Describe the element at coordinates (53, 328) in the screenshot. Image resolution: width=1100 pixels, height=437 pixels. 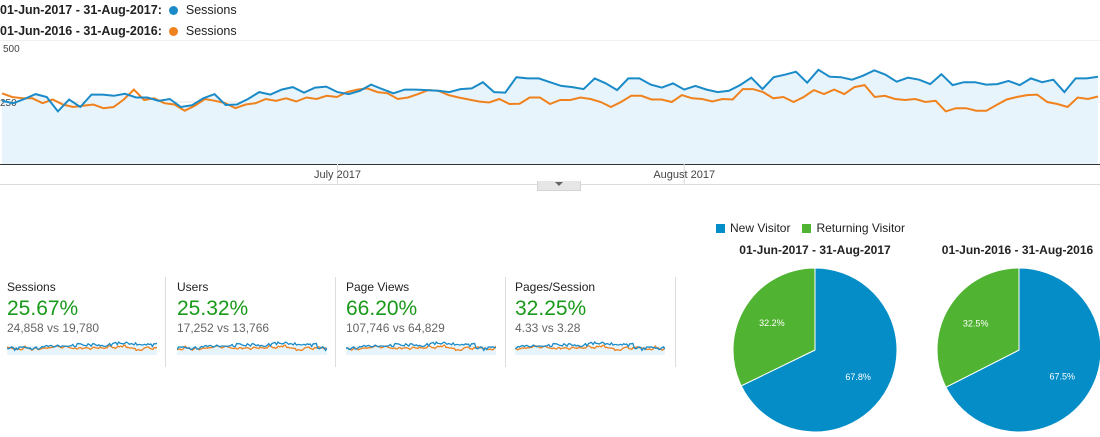
I see `metric-compare: 24,858 vs 19,780` at that location.